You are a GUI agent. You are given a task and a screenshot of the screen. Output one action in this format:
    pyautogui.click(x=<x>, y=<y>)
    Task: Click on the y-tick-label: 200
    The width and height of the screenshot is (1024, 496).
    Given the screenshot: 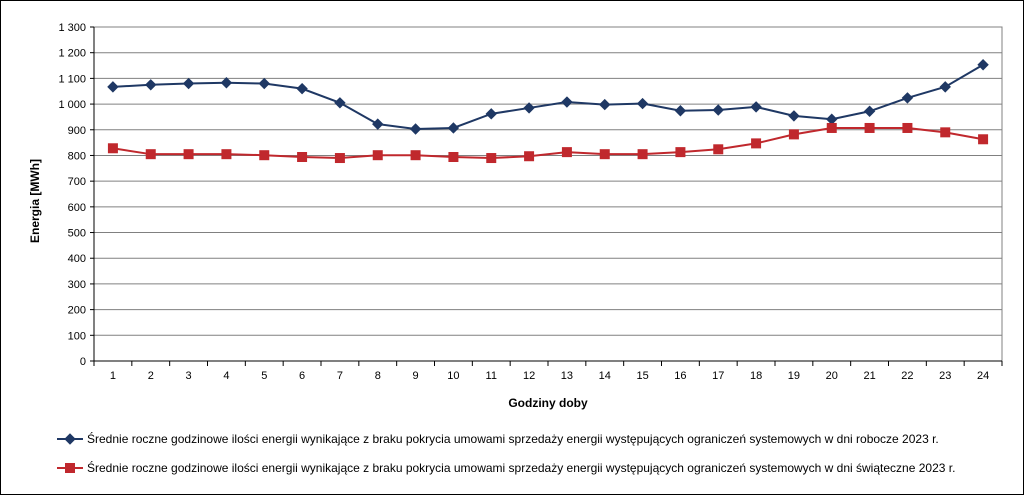 What is the action you would take?
    pyautogui.click(x=77, y=311)
    